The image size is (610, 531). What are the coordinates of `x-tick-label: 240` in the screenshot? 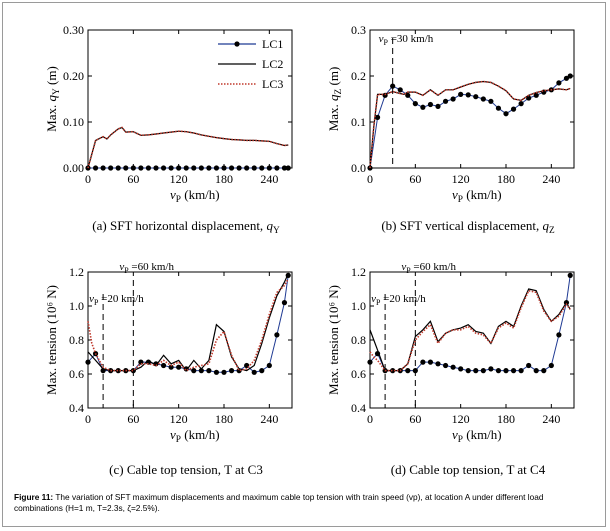 It's located at (269, 179).